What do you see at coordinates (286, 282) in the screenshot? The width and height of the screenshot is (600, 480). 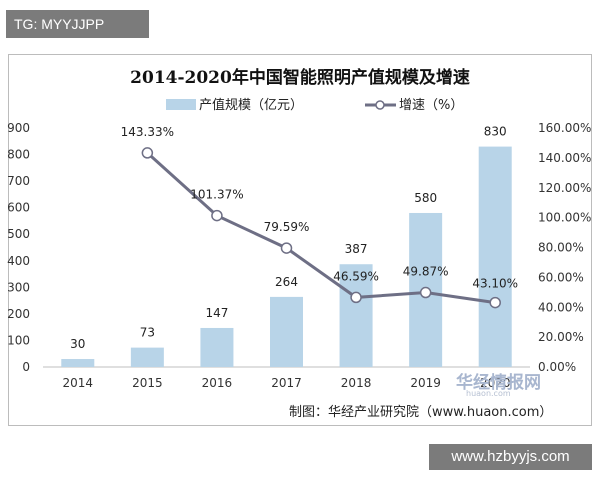 I see `bar-value-label: 264` at bounding box center [286, 282].